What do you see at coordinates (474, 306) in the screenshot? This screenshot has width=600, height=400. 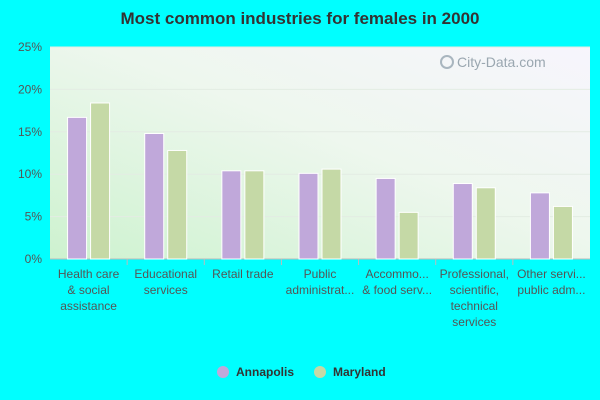 I see `x-tick-label-line: technical` at bounding box center [474, 306].